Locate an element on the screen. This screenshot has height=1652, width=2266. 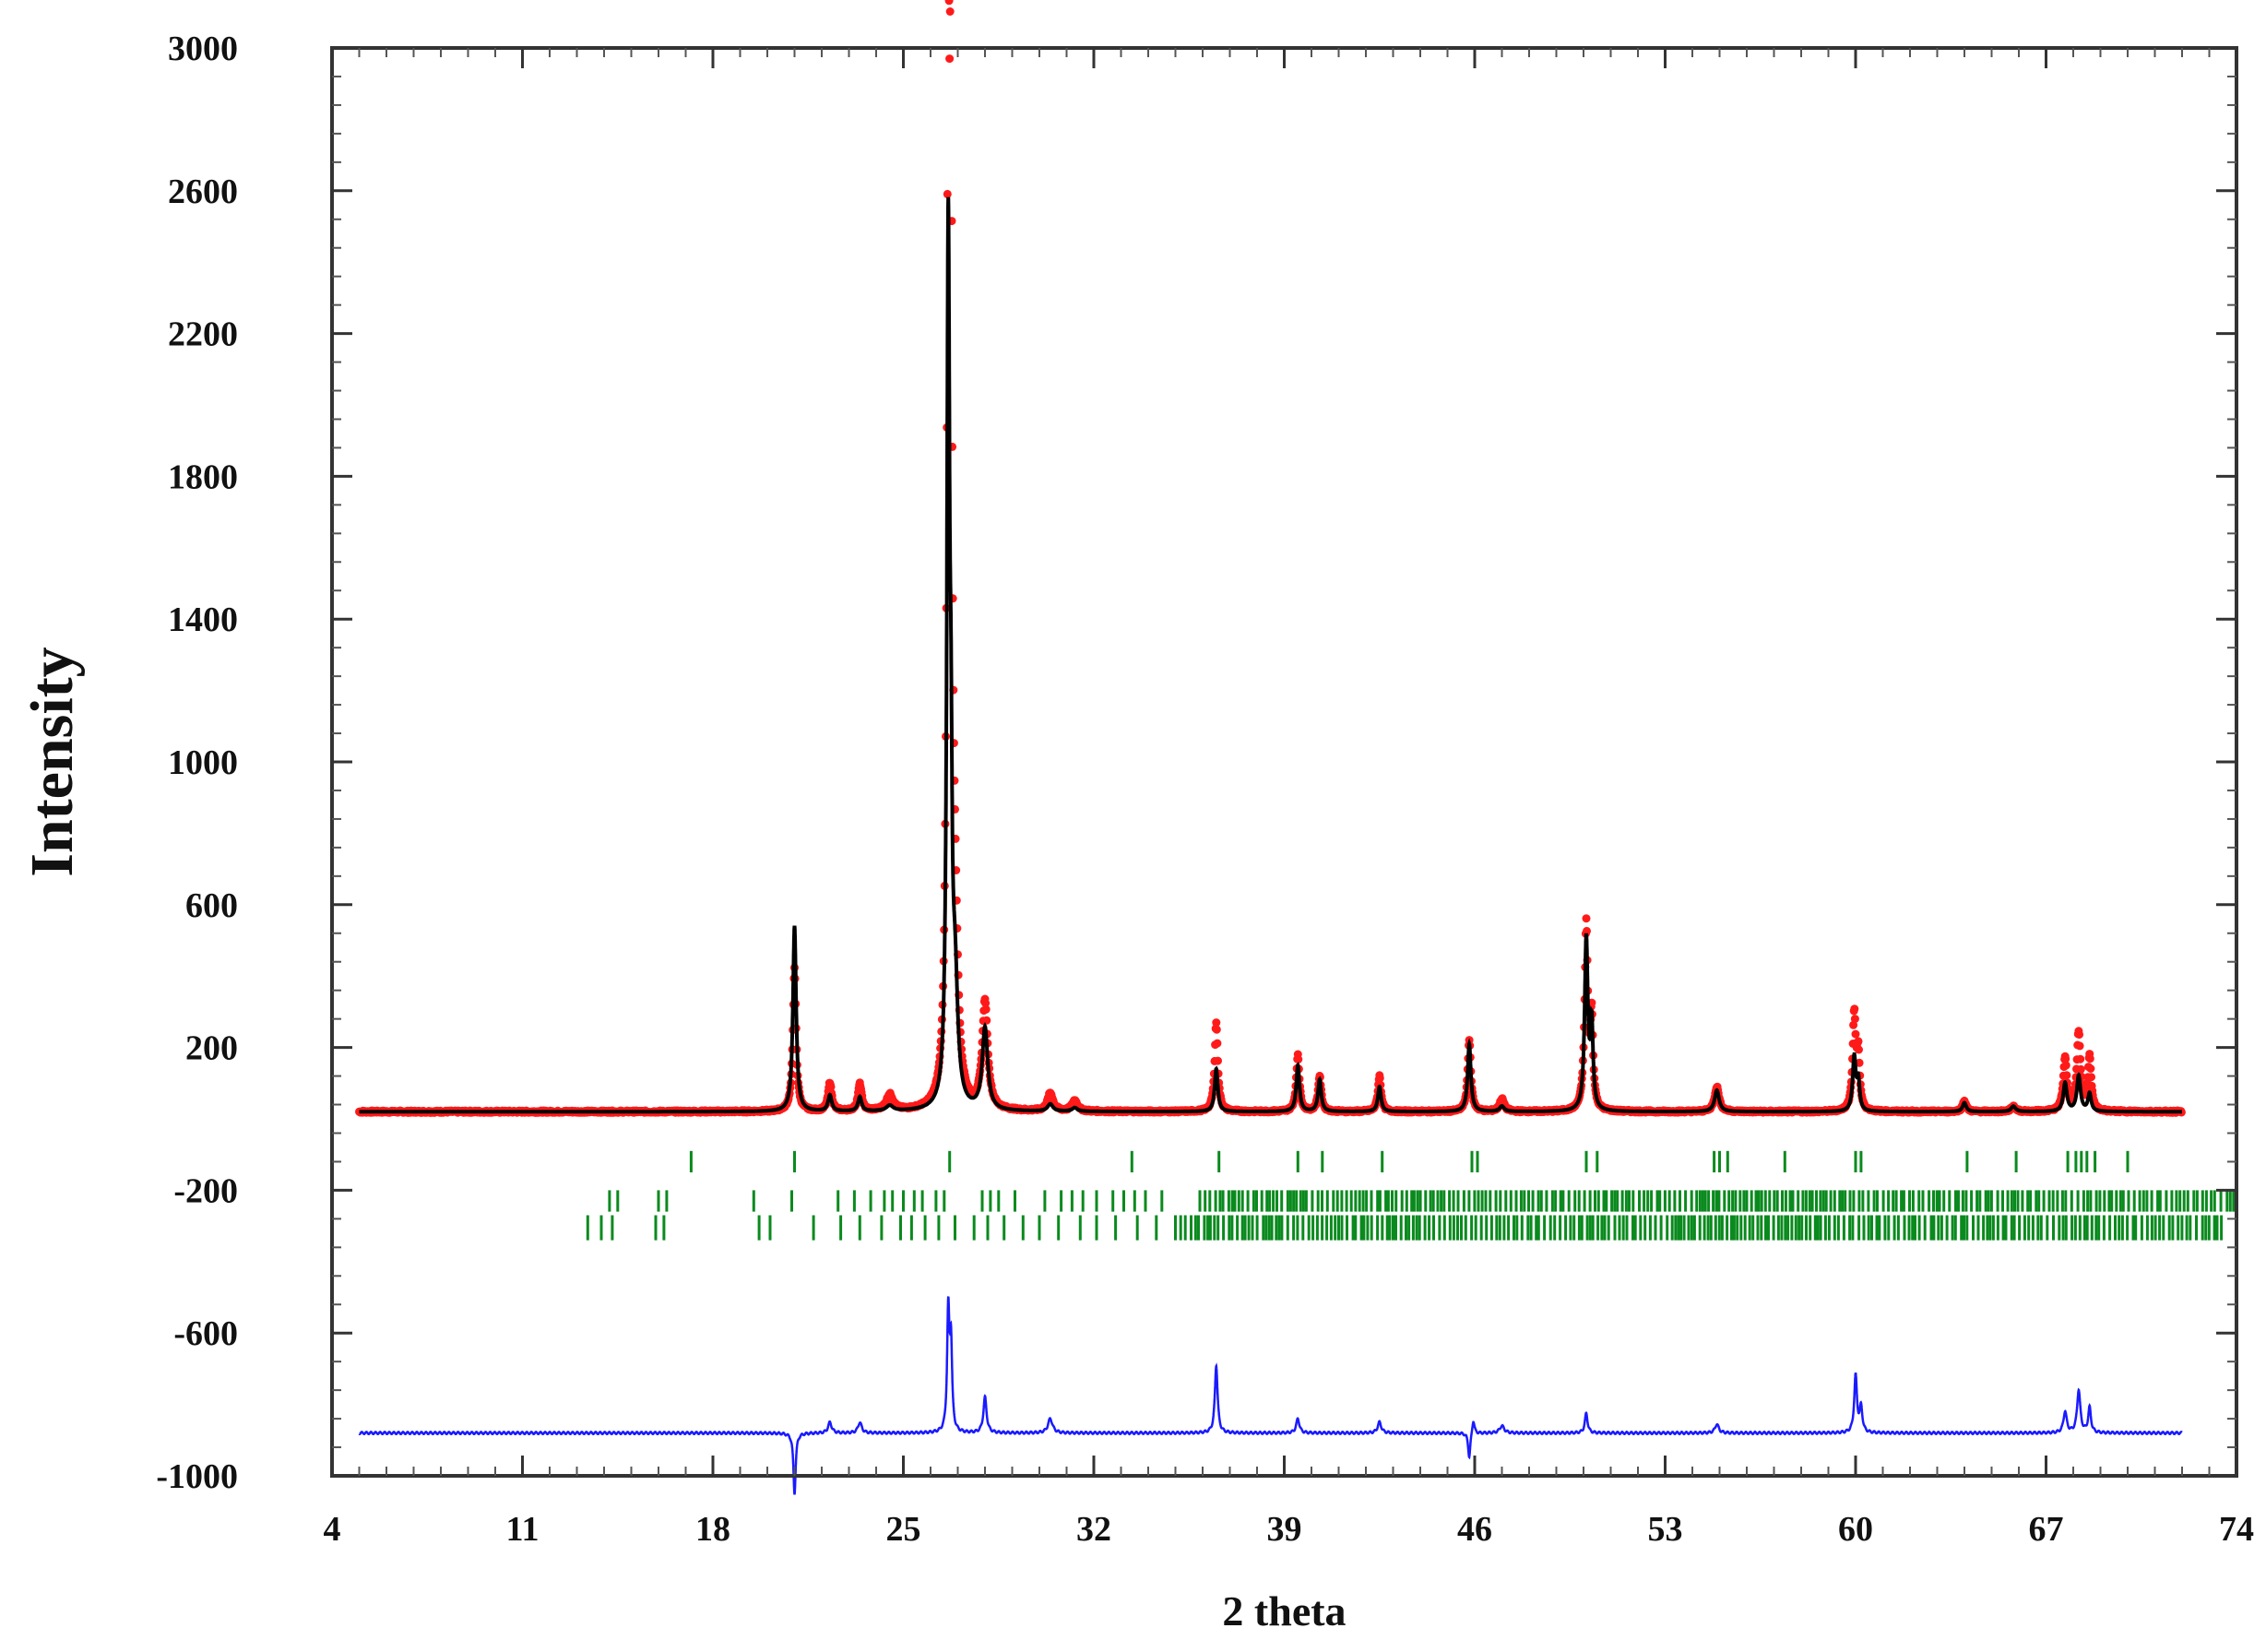
y-tick-label: 3000 is located at coordinates (203, 49).